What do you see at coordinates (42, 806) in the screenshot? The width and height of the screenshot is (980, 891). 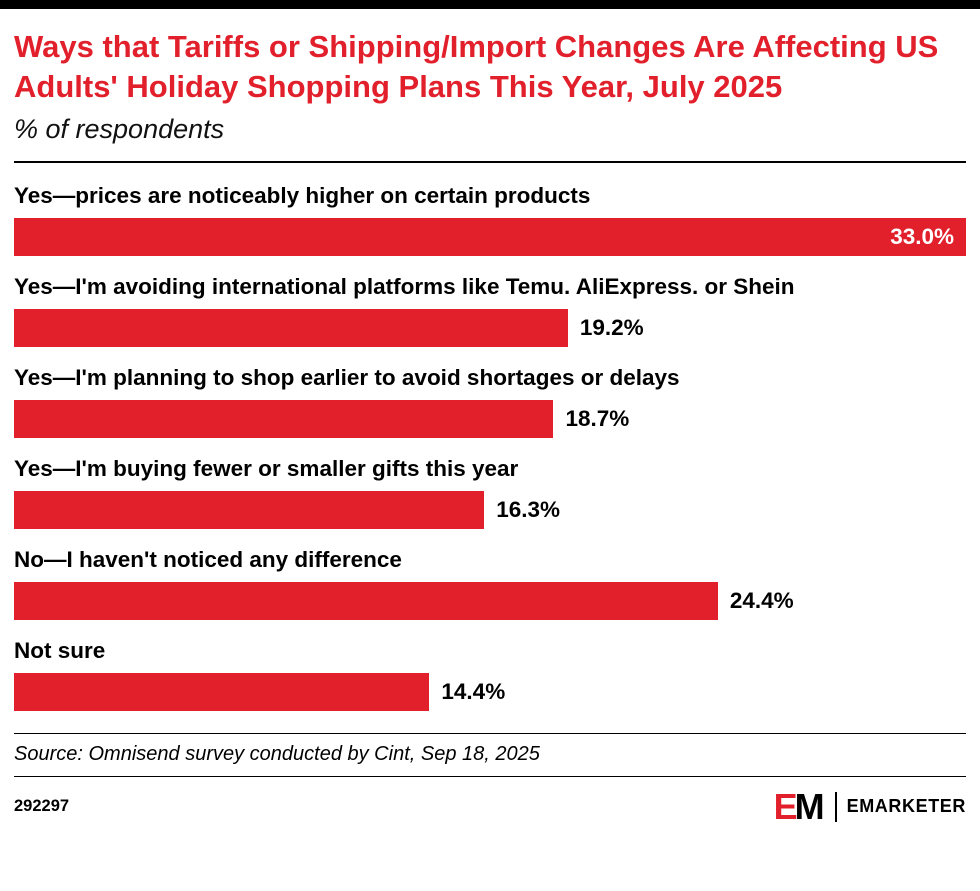 I see `chart-id: 292297` at bounding box center [42, 806].